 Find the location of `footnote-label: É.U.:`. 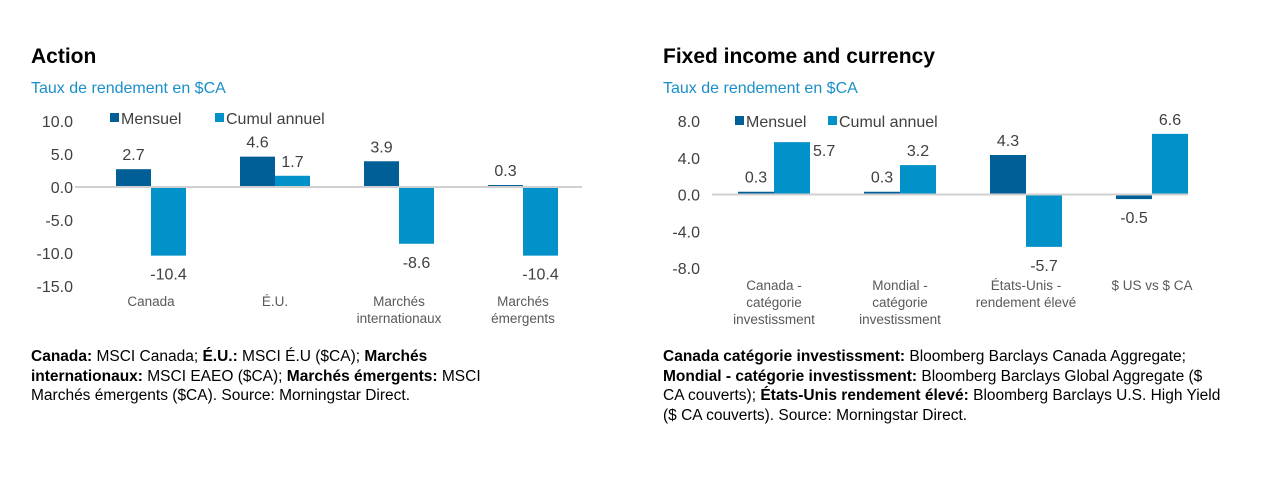

footnote-label: É.U.: is located at coordinates (220, 356).